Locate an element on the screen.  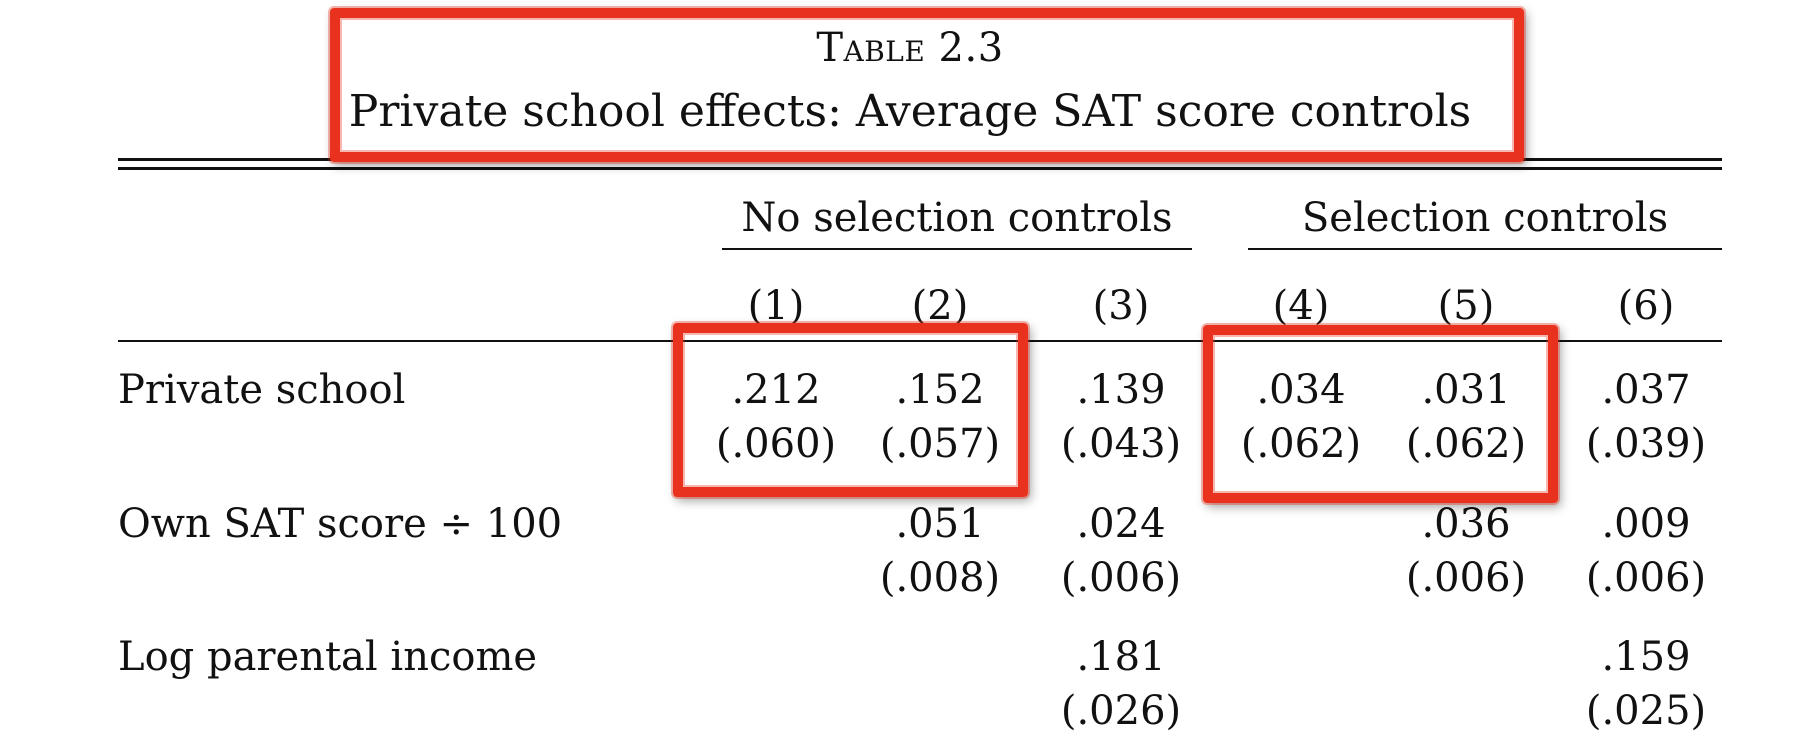
header-rule is located at coordinates (920, 341).